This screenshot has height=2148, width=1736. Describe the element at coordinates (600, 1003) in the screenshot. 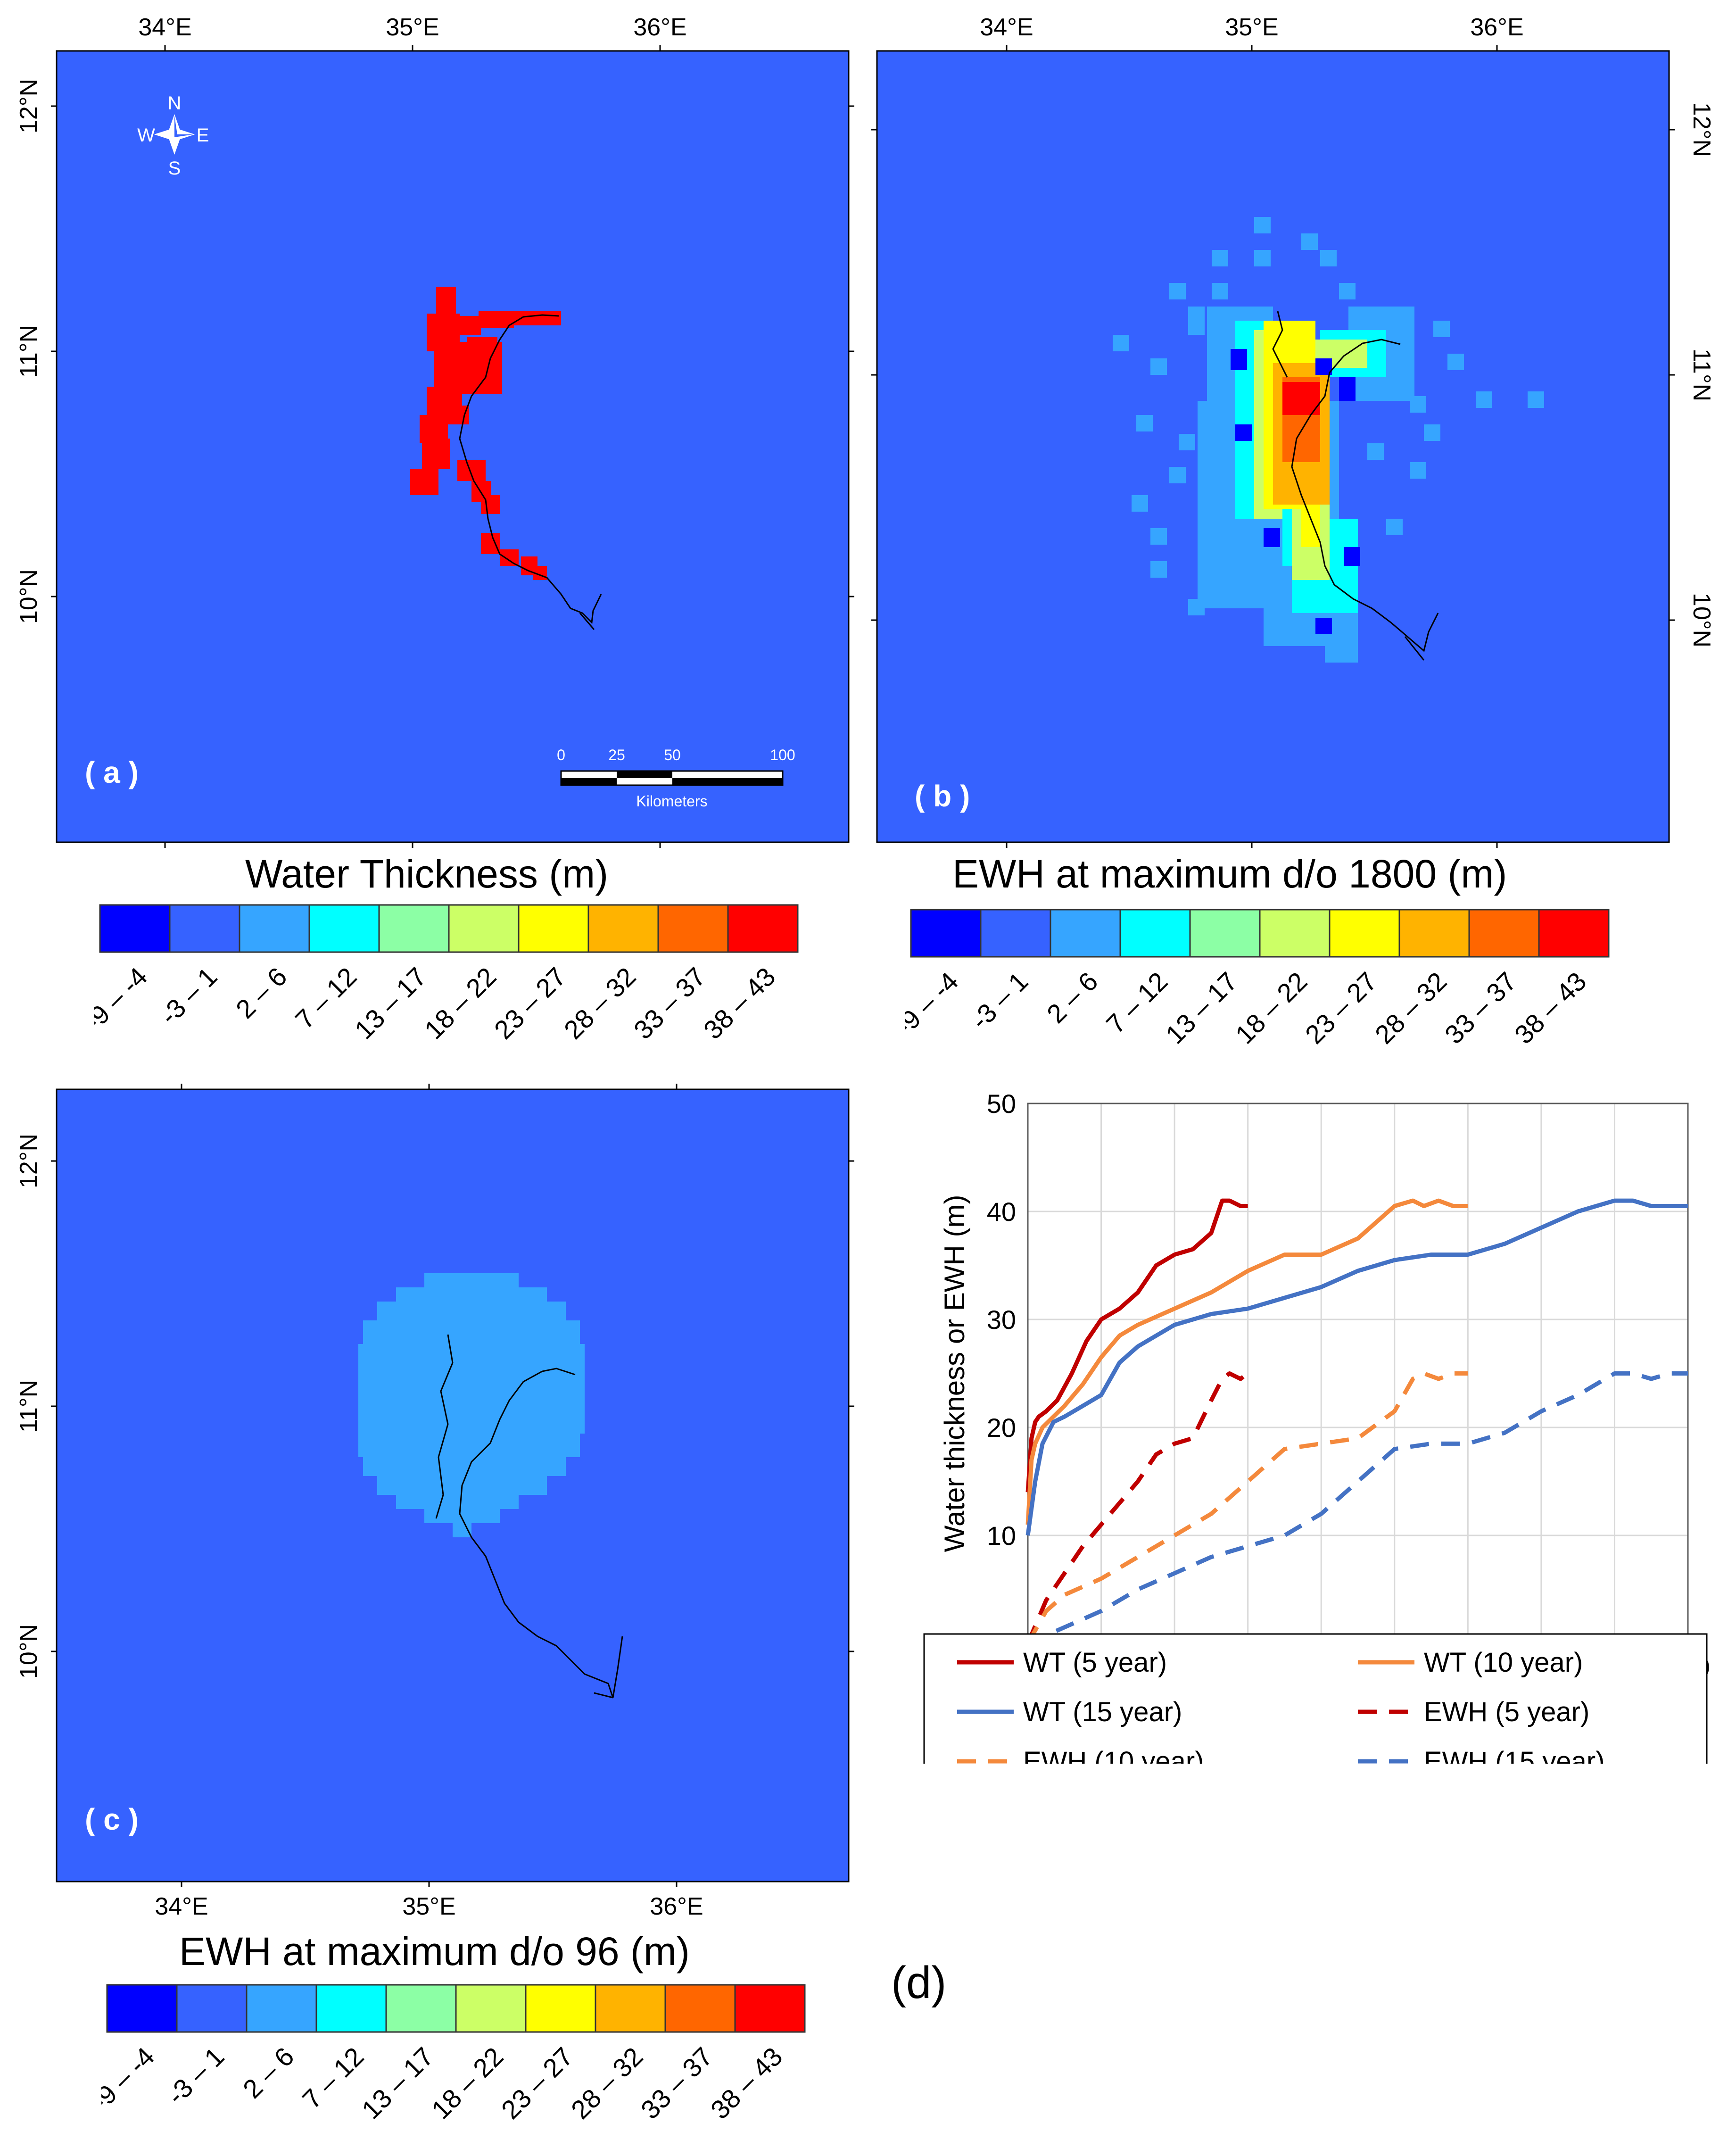

I see `colorbar-a-bin-label-7: 28 – 32` at that location.